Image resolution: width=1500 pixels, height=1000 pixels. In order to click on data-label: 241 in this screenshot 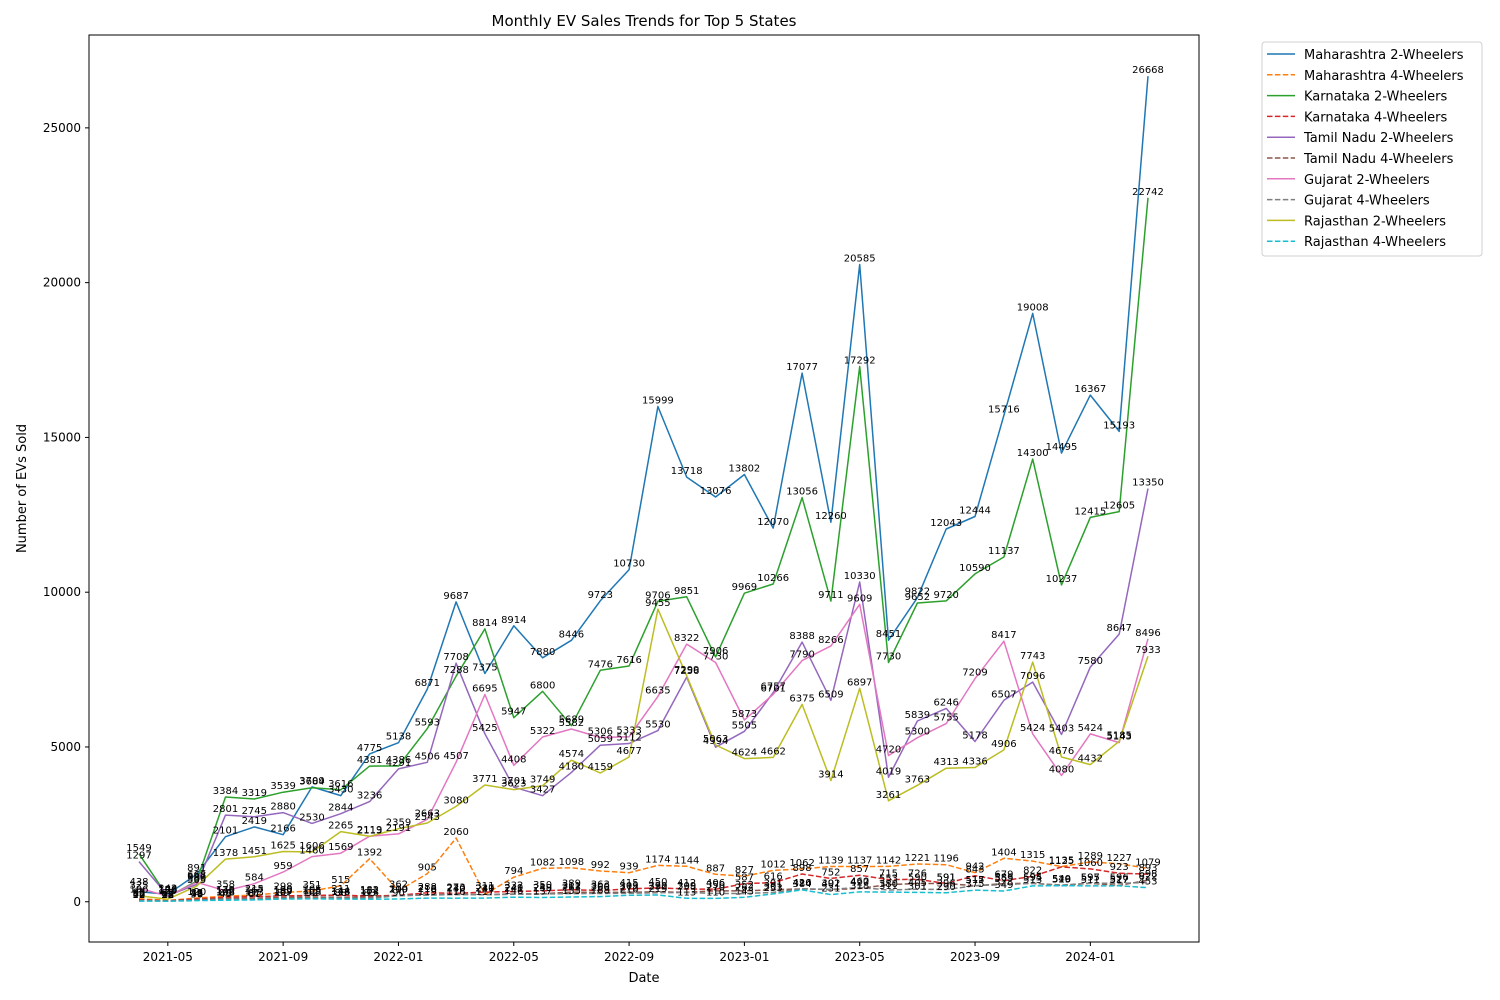, I will do `click(513, 888)`.